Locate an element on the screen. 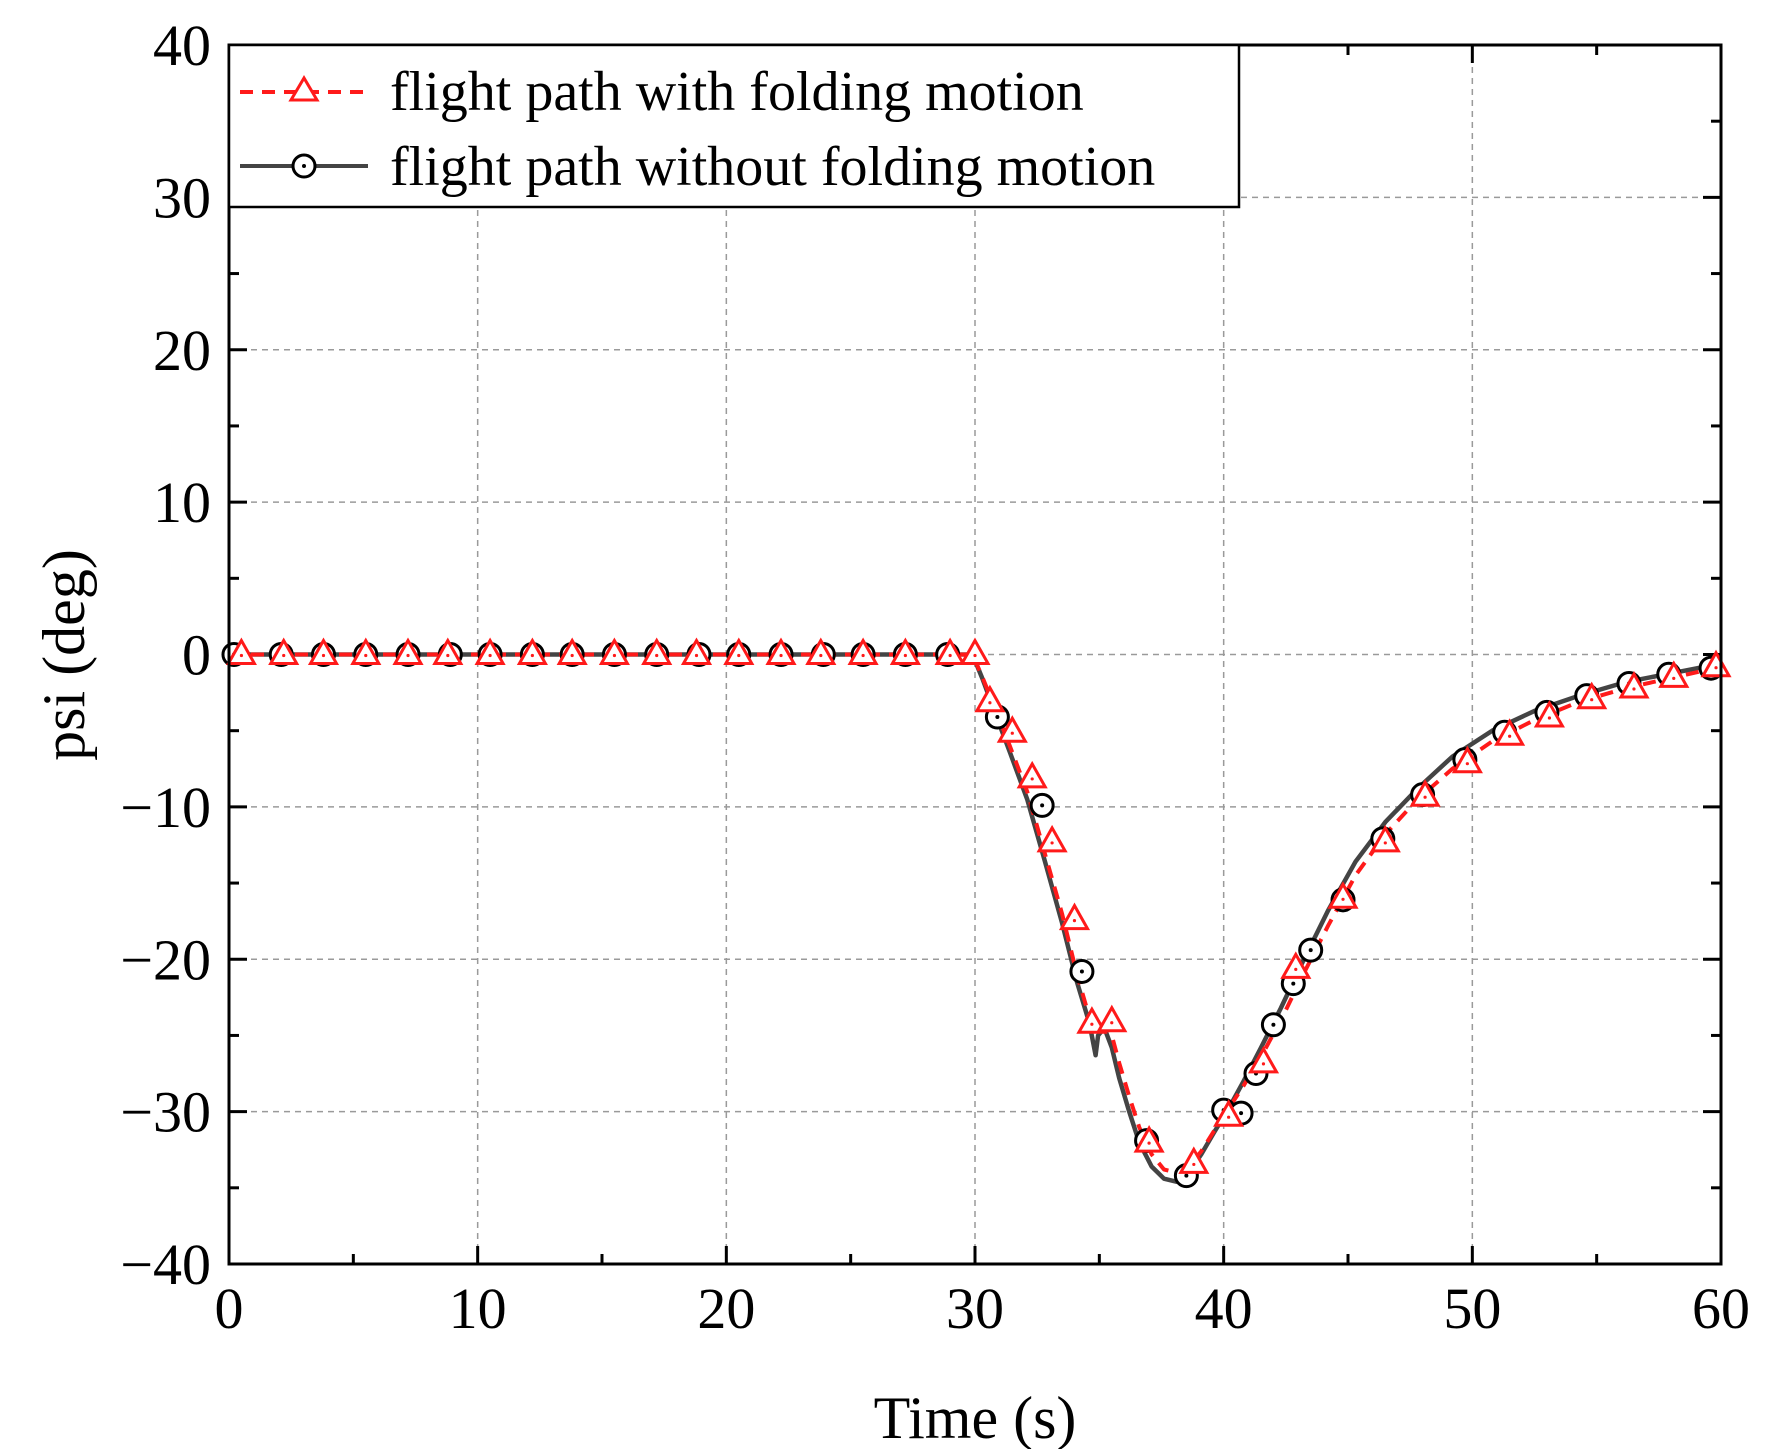 This screenshot has width=1766, height=1449. x-tick-label: 20 is located at coordinates (726, 1308).